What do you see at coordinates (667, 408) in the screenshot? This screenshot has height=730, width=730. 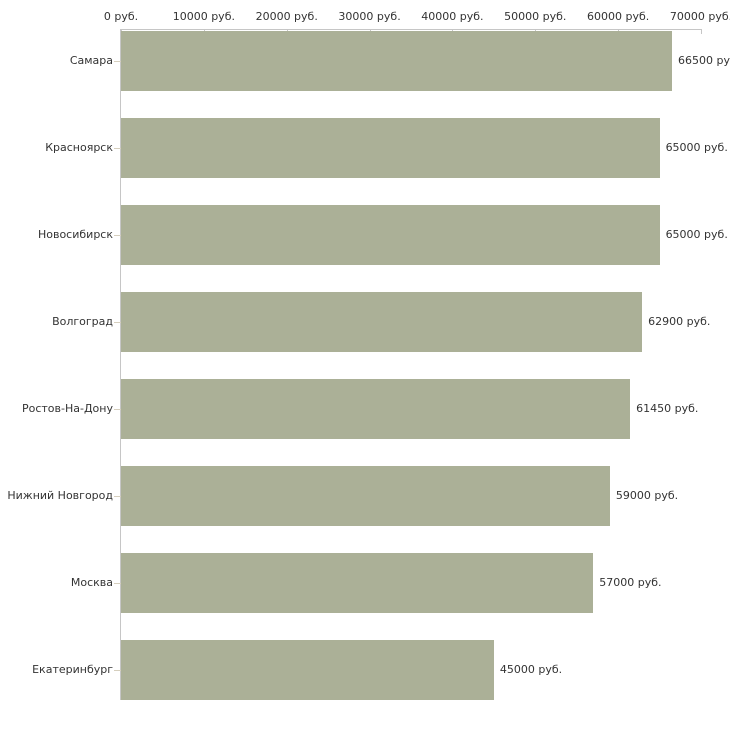 I see `value-label: 61450 руб.` at bounding box center [667, 408].